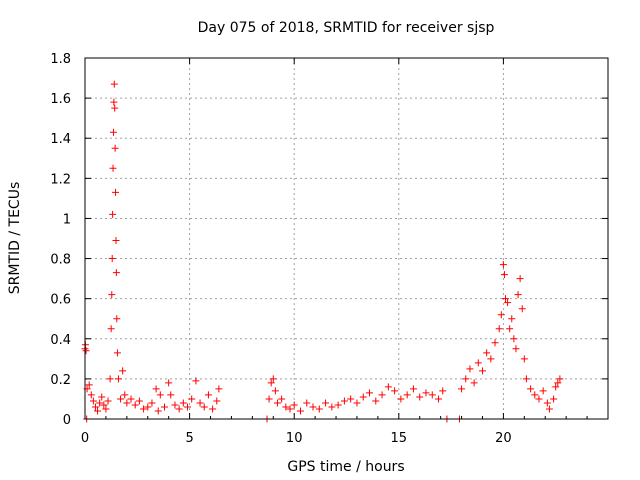  I want to click on y-tick-label: 0.6, so click(60, 300).